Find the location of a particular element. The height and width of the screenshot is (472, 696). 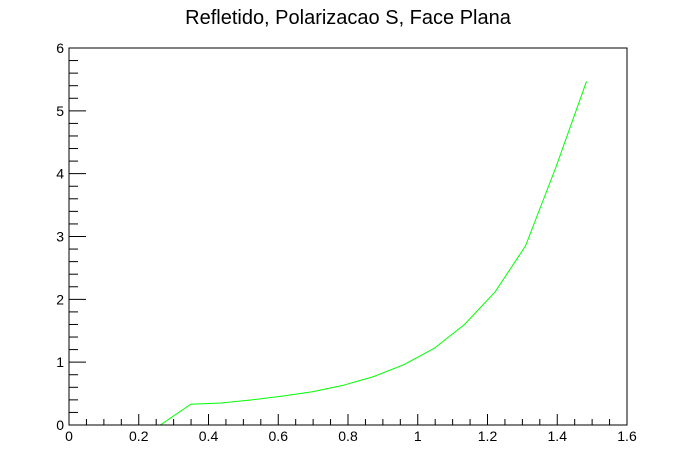

x-tick-label: 1.6 is located at coordinates (627, 436).